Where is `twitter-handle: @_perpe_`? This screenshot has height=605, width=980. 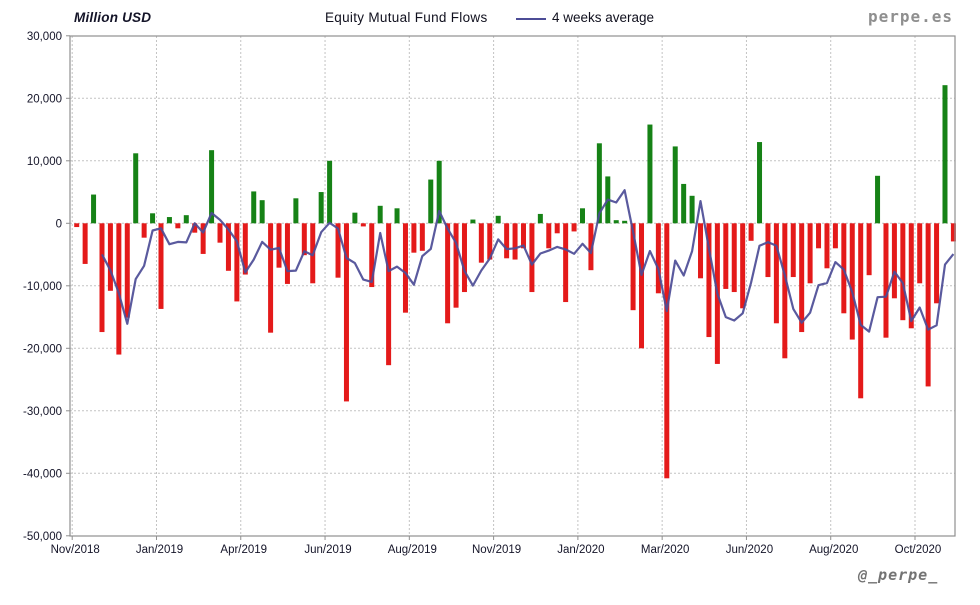
twitter-handle: @_perpe_ is located at coordinates (898, 575).